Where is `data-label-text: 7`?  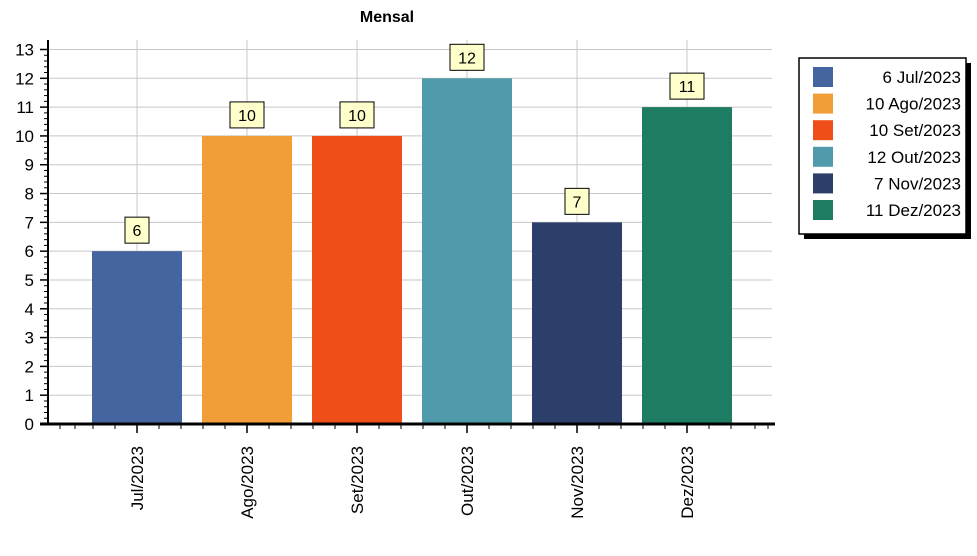
data-label-text: 7 is located at coordinates (577, 202).